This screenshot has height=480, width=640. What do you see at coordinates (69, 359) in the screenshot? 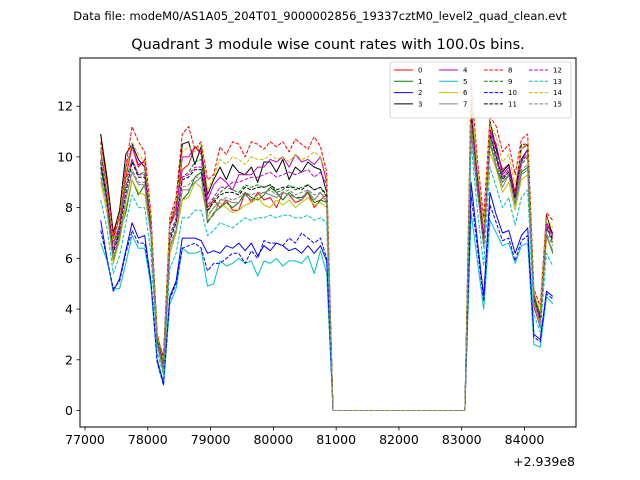
I see `y-tick-label: 2` at bounding box center [69, 359].